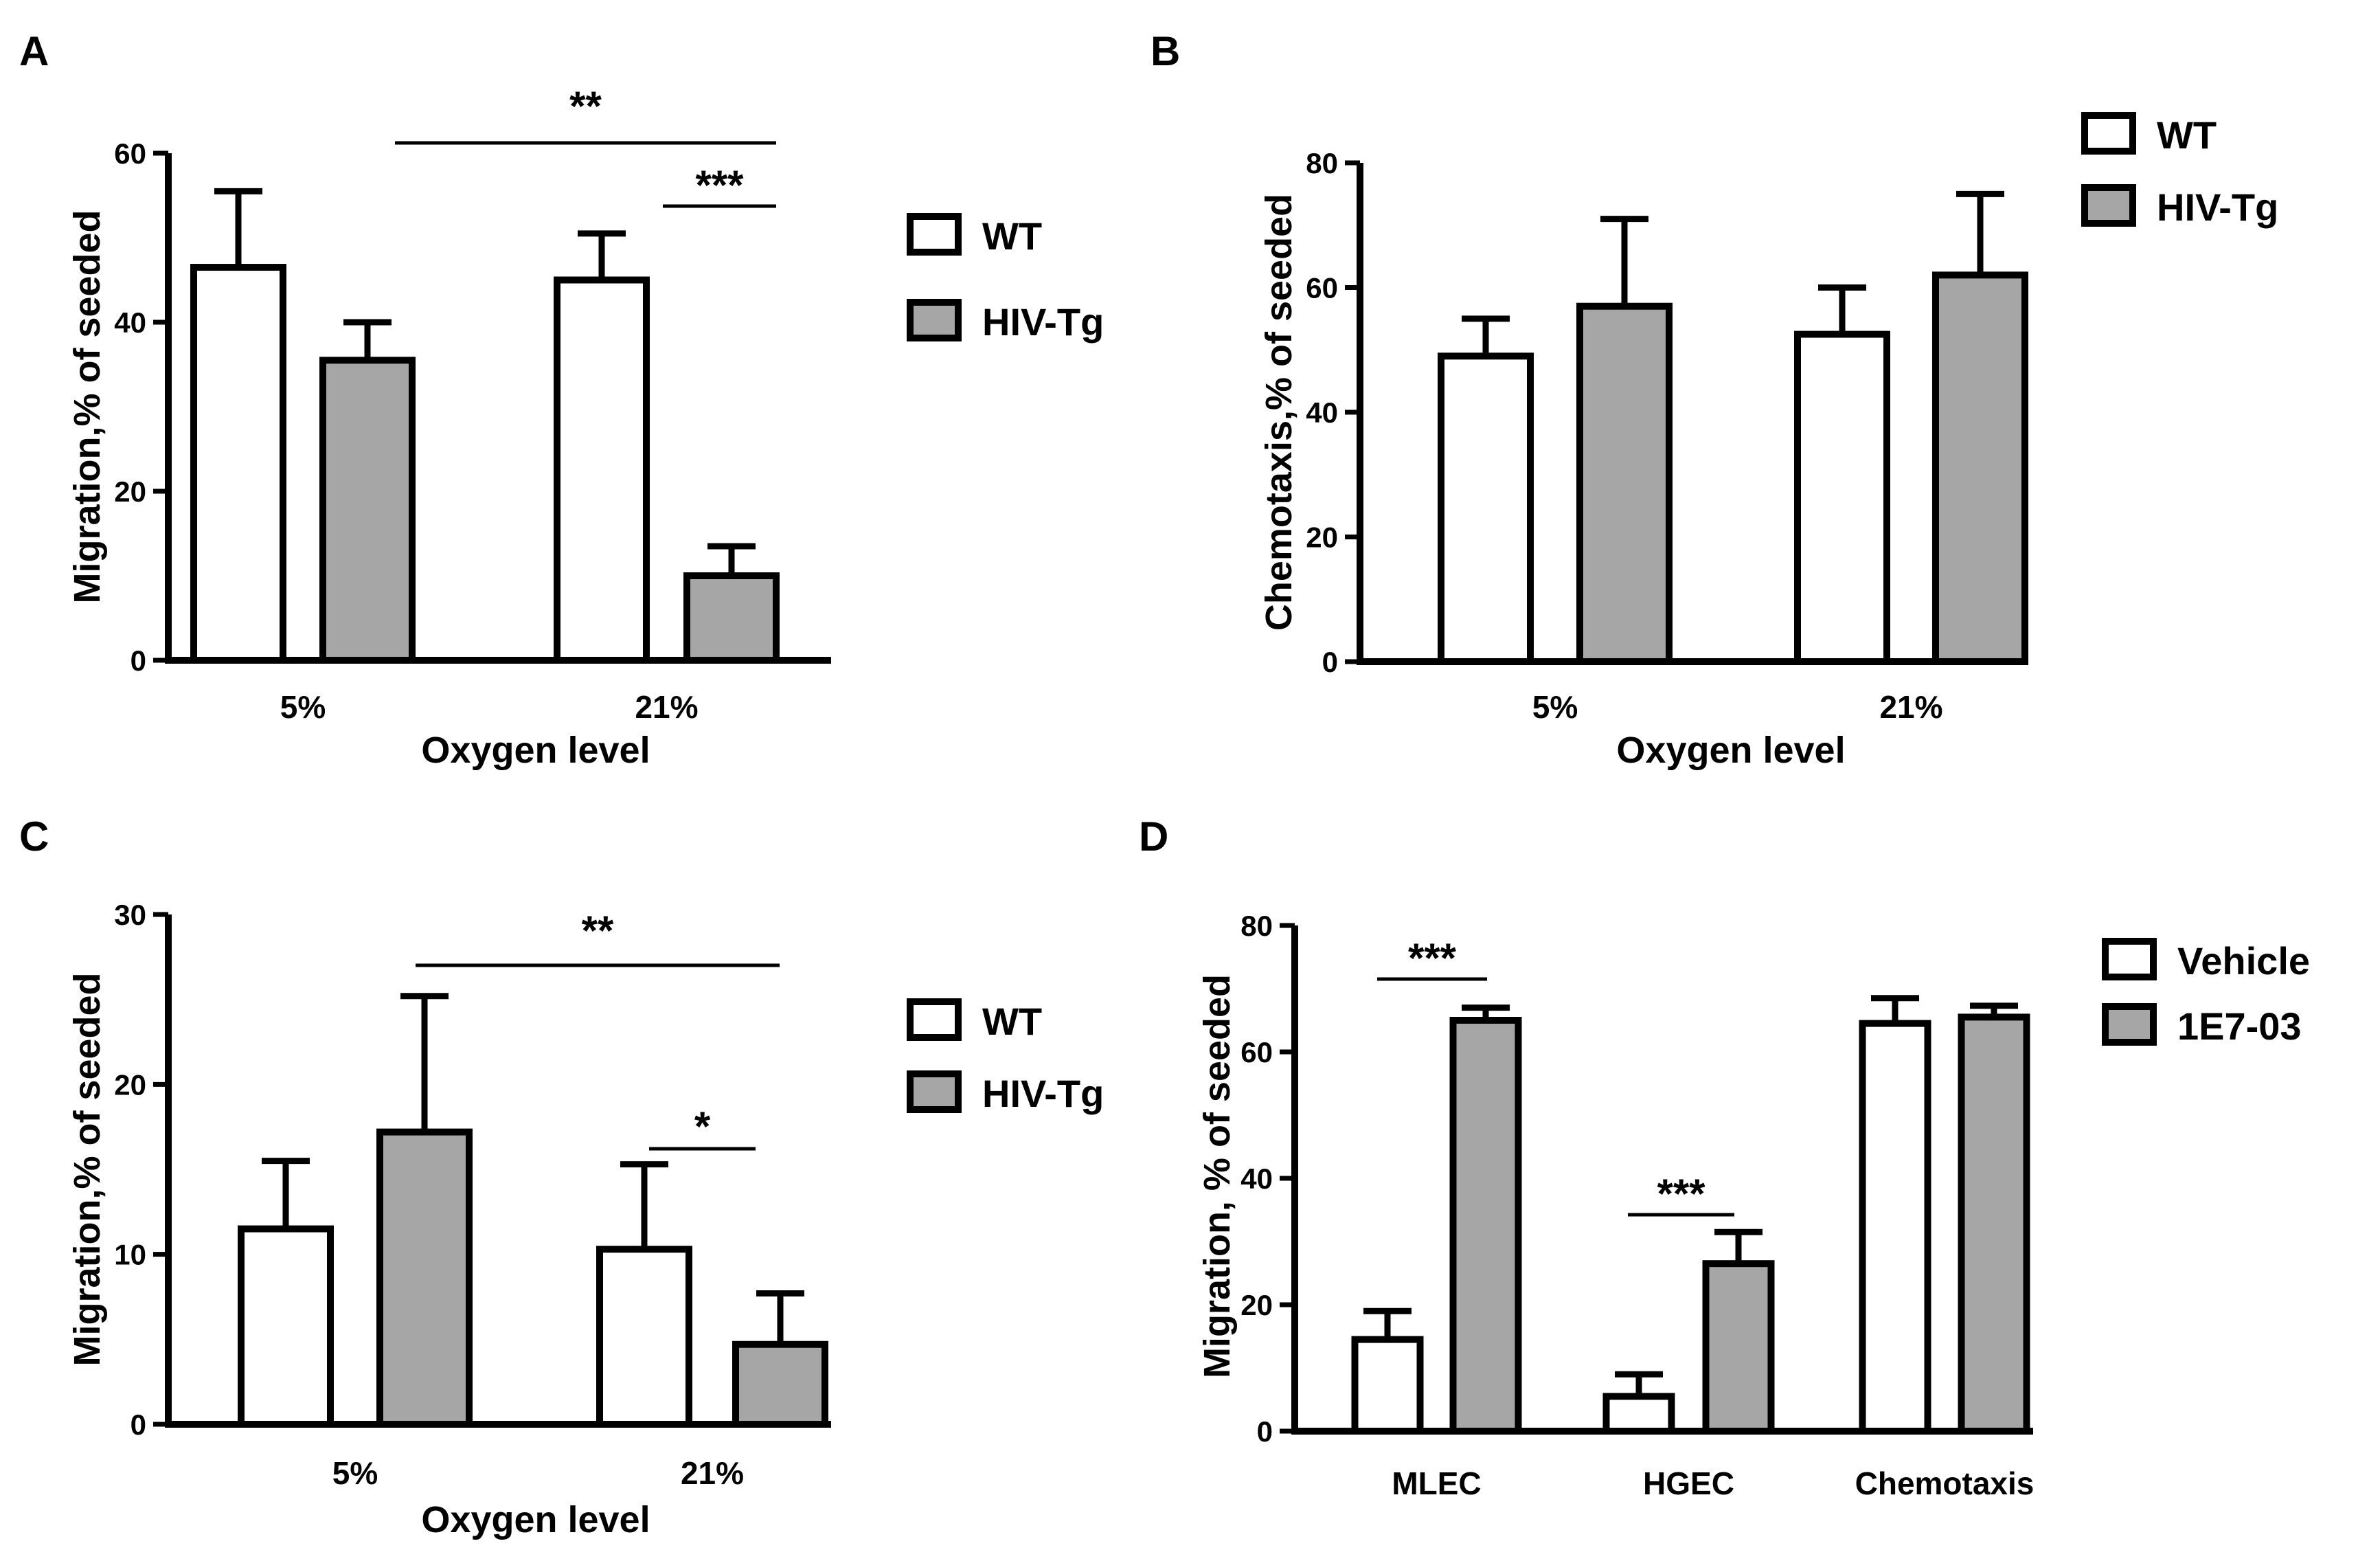 This screenshot has height=1561, width=2380. What do you see at coordinates (34, 51) in the screenshot?
I see `panel-letter: A` at bounding box center [34, 51].